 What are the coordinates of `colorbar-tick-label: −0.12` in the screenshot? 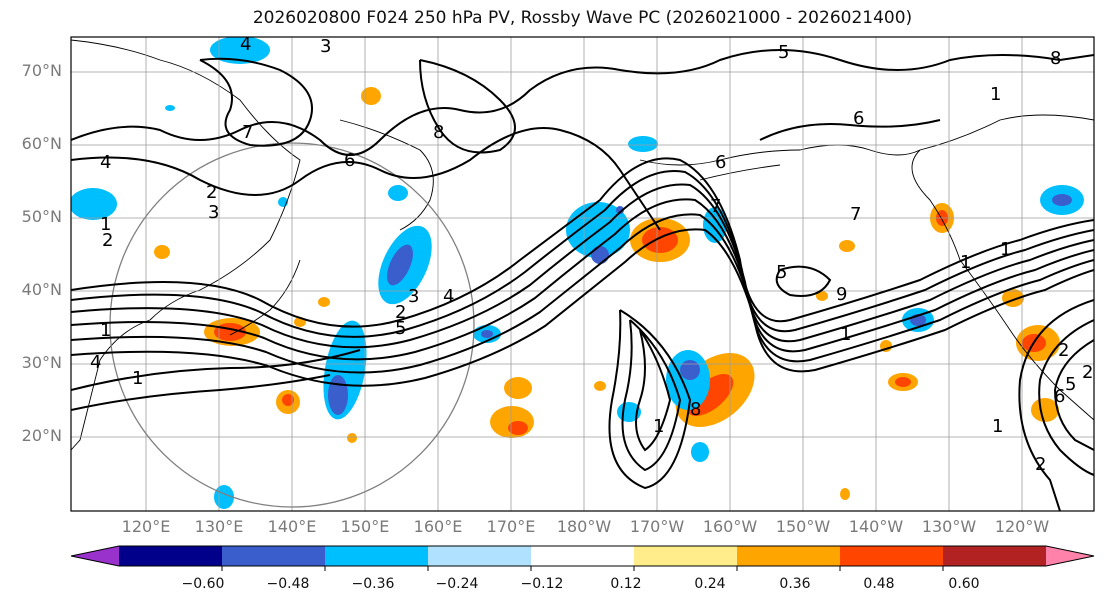 It's located at (542, 584).